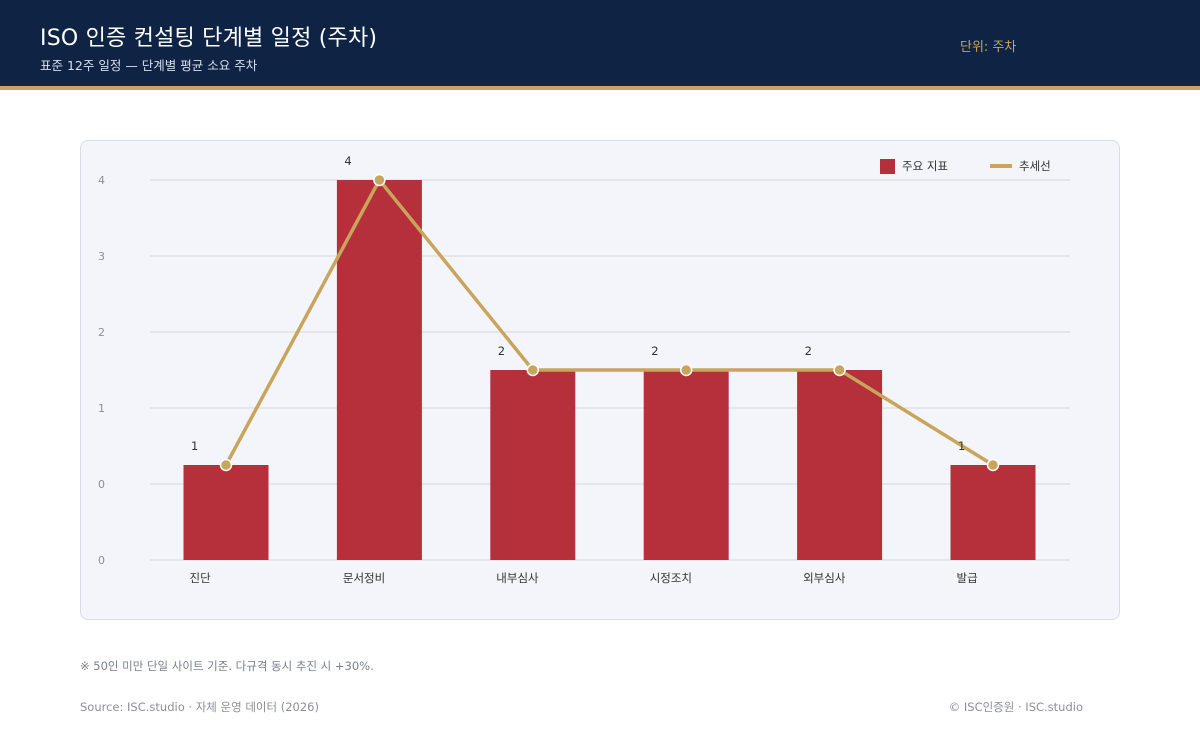 This screenshot has width=1200, height=750. What do you see at coordinates (199, 707) in the screenshot?
I see `source-credit: Source: ISC.studio · 자체 운영 데이터 (2026)` at bounding box center [199, 707].